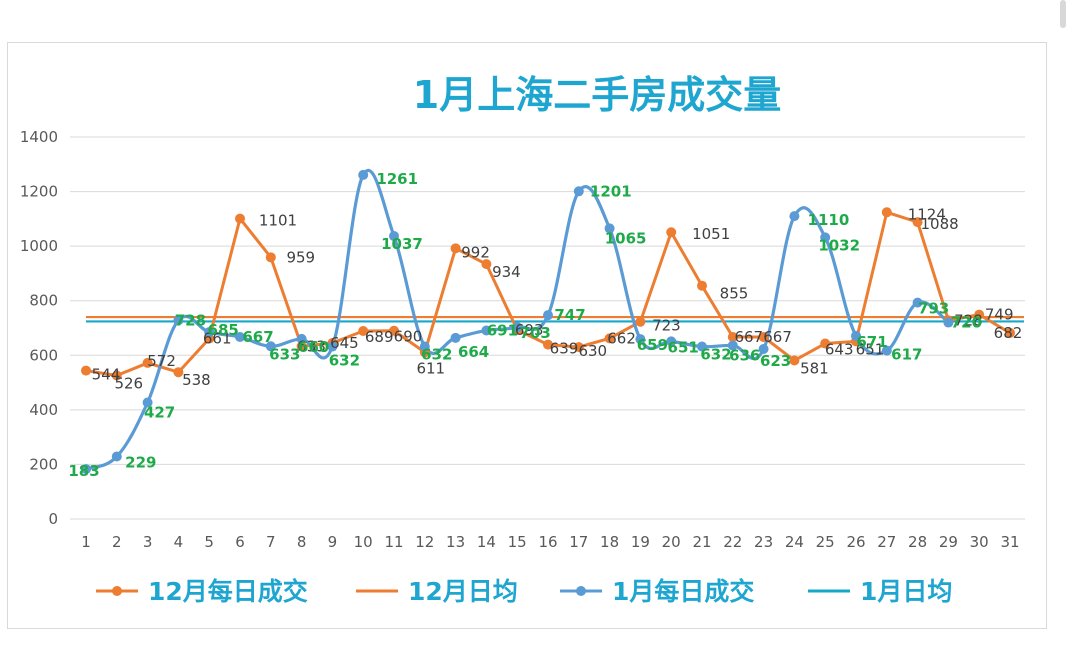 This screenshot has width=1080, height=654. What do you see at coordinates (744, 355) in the screenshot?
I see `jan-data-label: 636` at bounding box center [744, 355].